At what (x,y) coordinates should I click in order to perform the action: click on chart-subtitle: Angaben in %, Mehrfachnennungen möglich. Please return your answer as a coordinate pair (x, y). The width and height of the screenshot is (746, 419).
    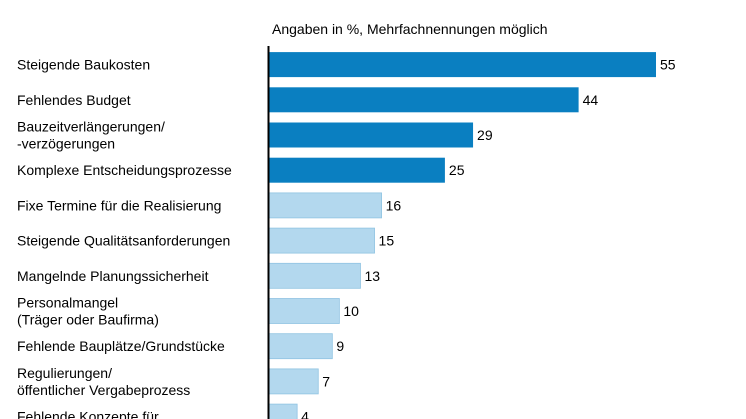
    Looking at the image, I should click on (410, 29).